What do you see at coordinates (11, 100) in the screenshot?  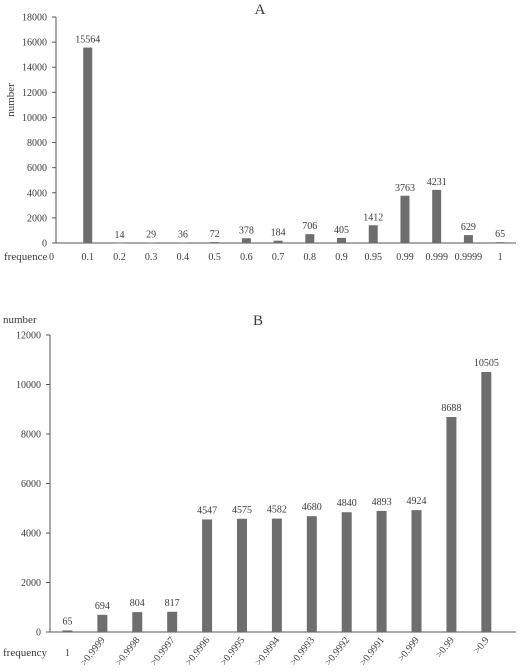 I see `chart-a-y-label: number` at bounding box center [11, 100].